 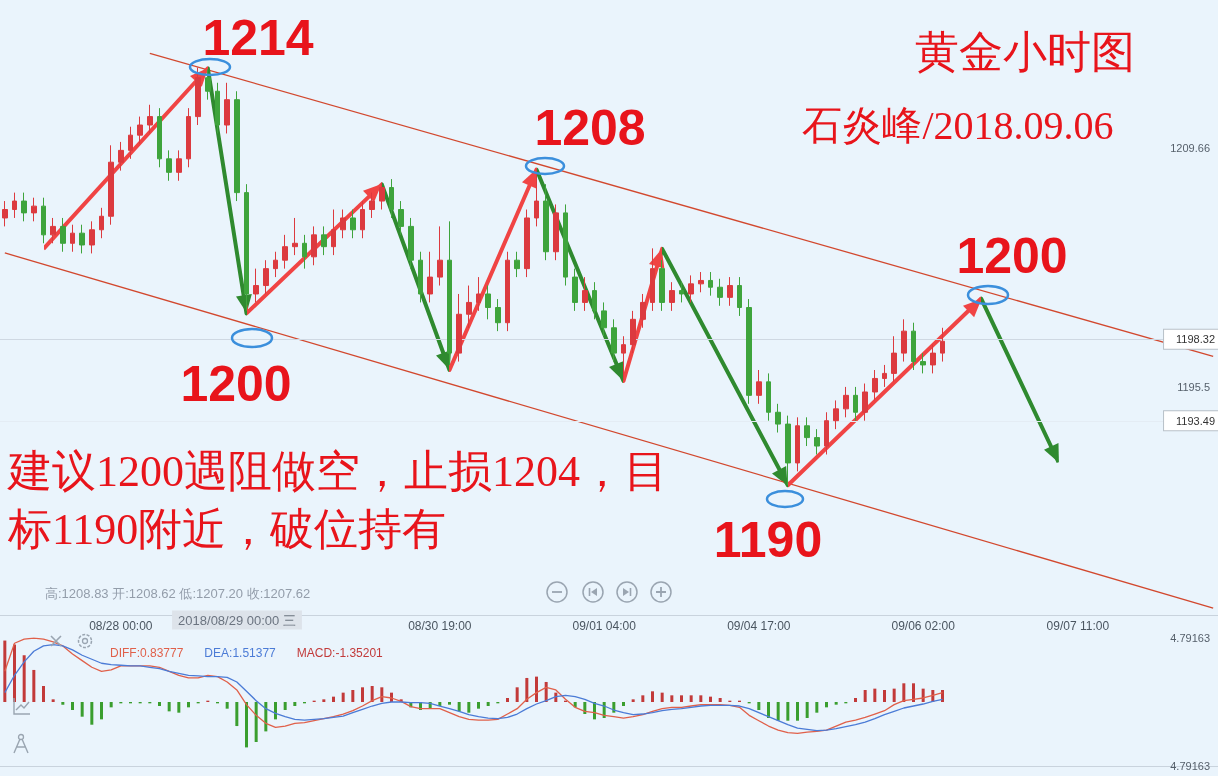 I want to click on ref-line-label: 1198.32, so click(x=1195, y=339).